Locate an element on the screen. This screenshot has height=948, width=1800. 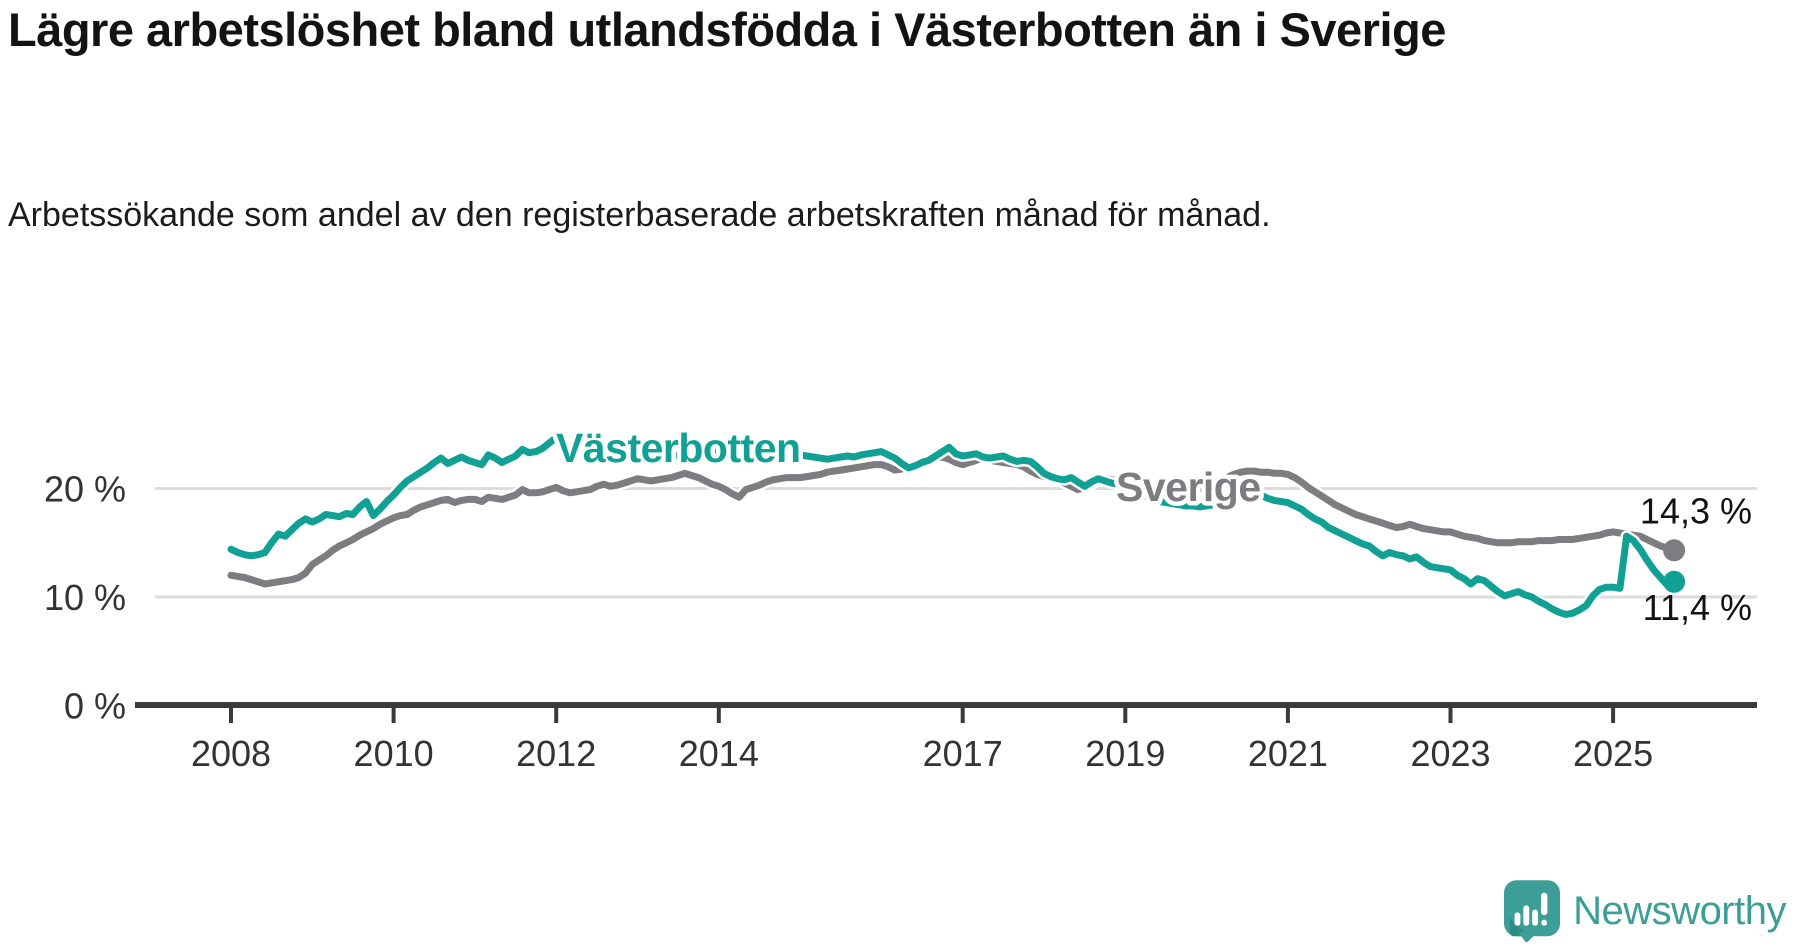
x-axis-tick-label: 2025 is located at coordinates (1613, 753).